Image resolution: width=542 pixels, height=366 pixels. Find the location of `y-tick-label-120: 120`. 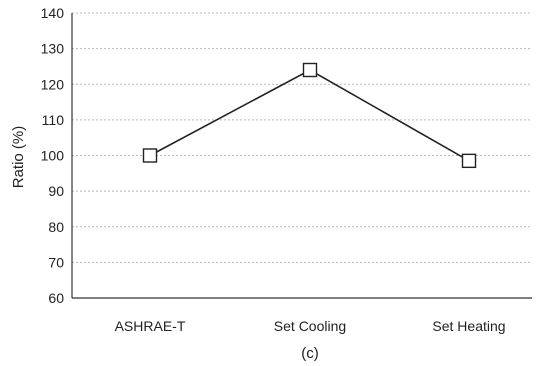

y-tick-label-120: 120 is located at coordinates (53, 84).